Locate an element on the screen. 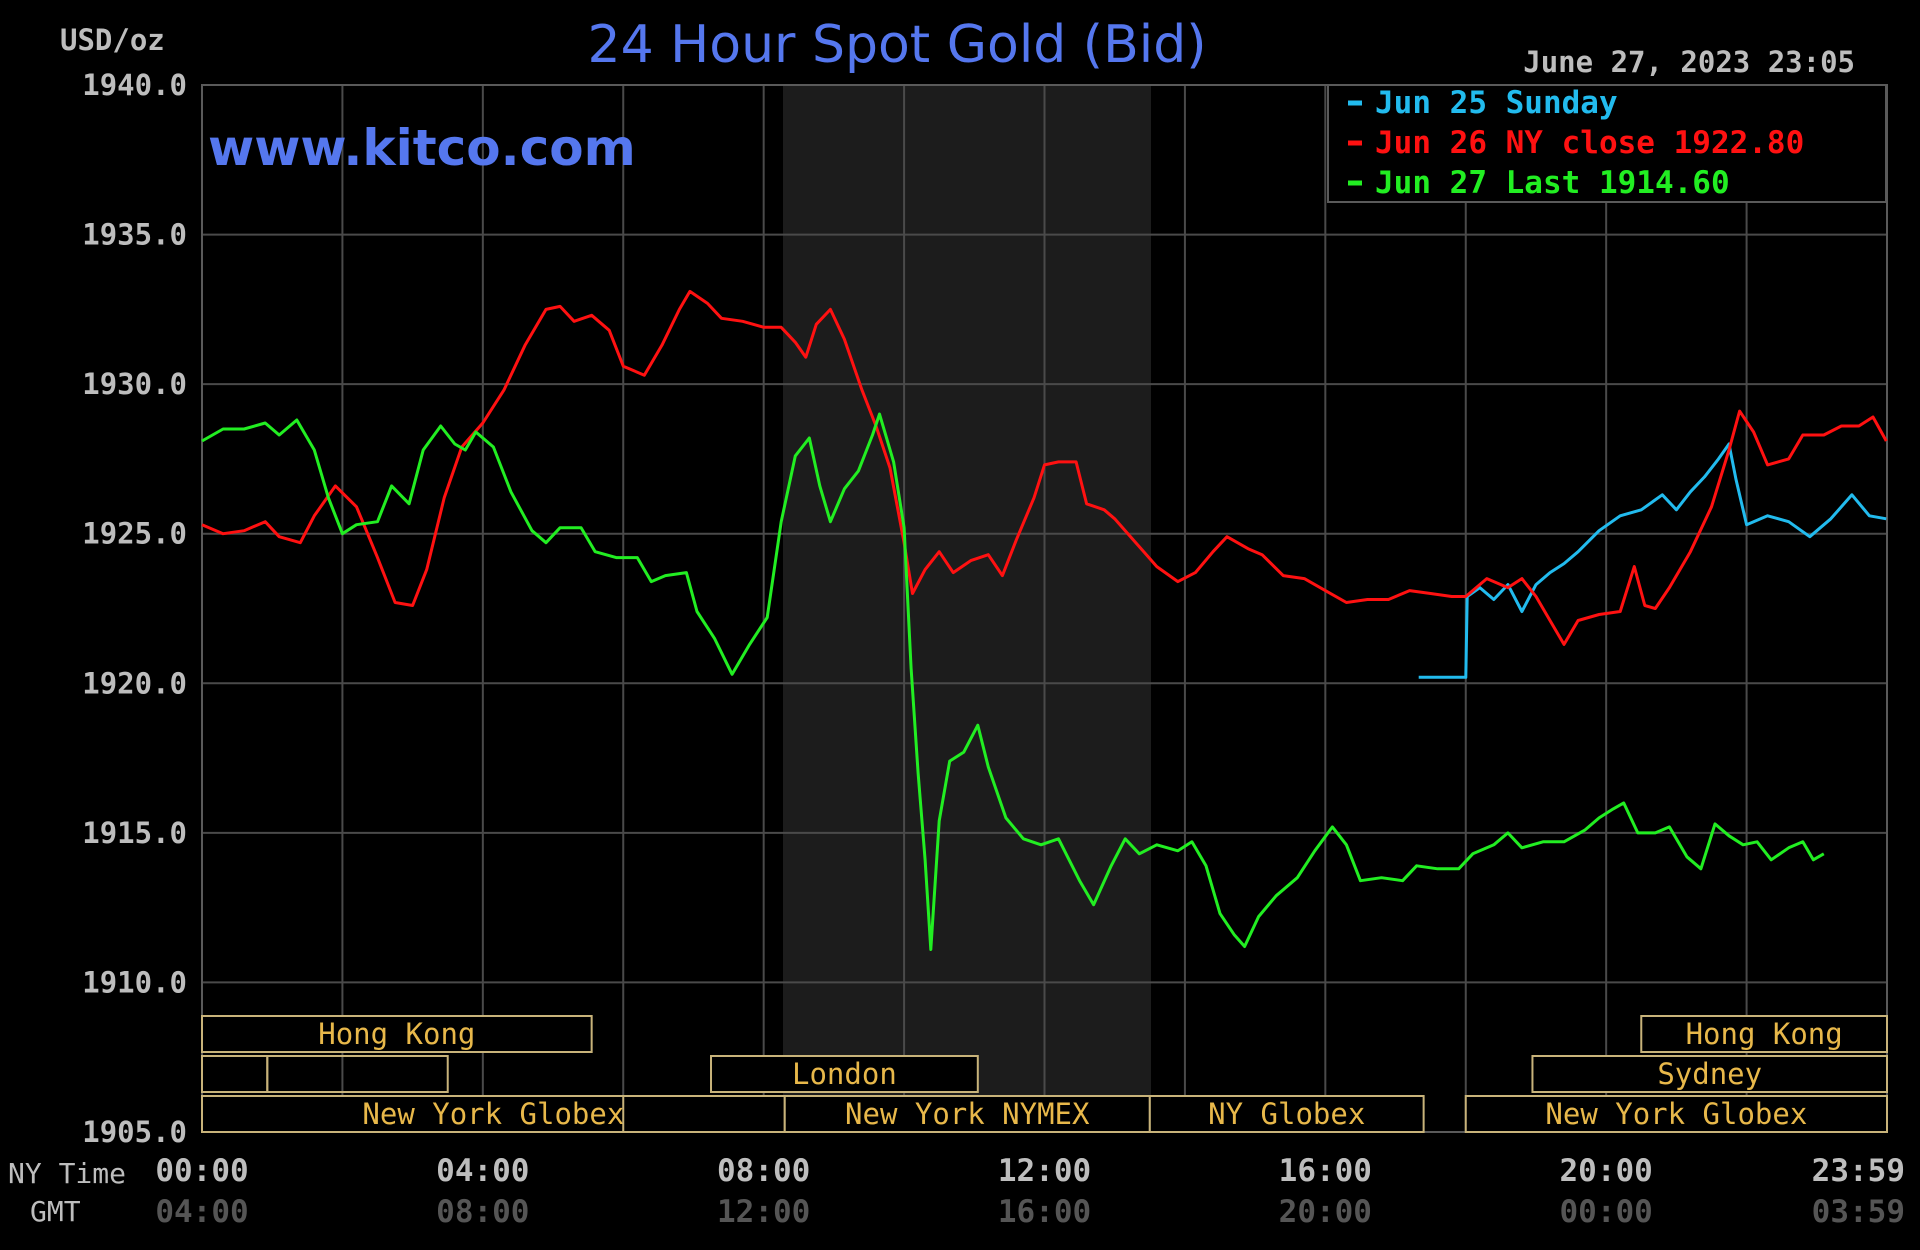 The width and height of the screenshot is (1920, 1250). x-tick-label-gmt: 20:00 is located at coordinates (1325, 1212).